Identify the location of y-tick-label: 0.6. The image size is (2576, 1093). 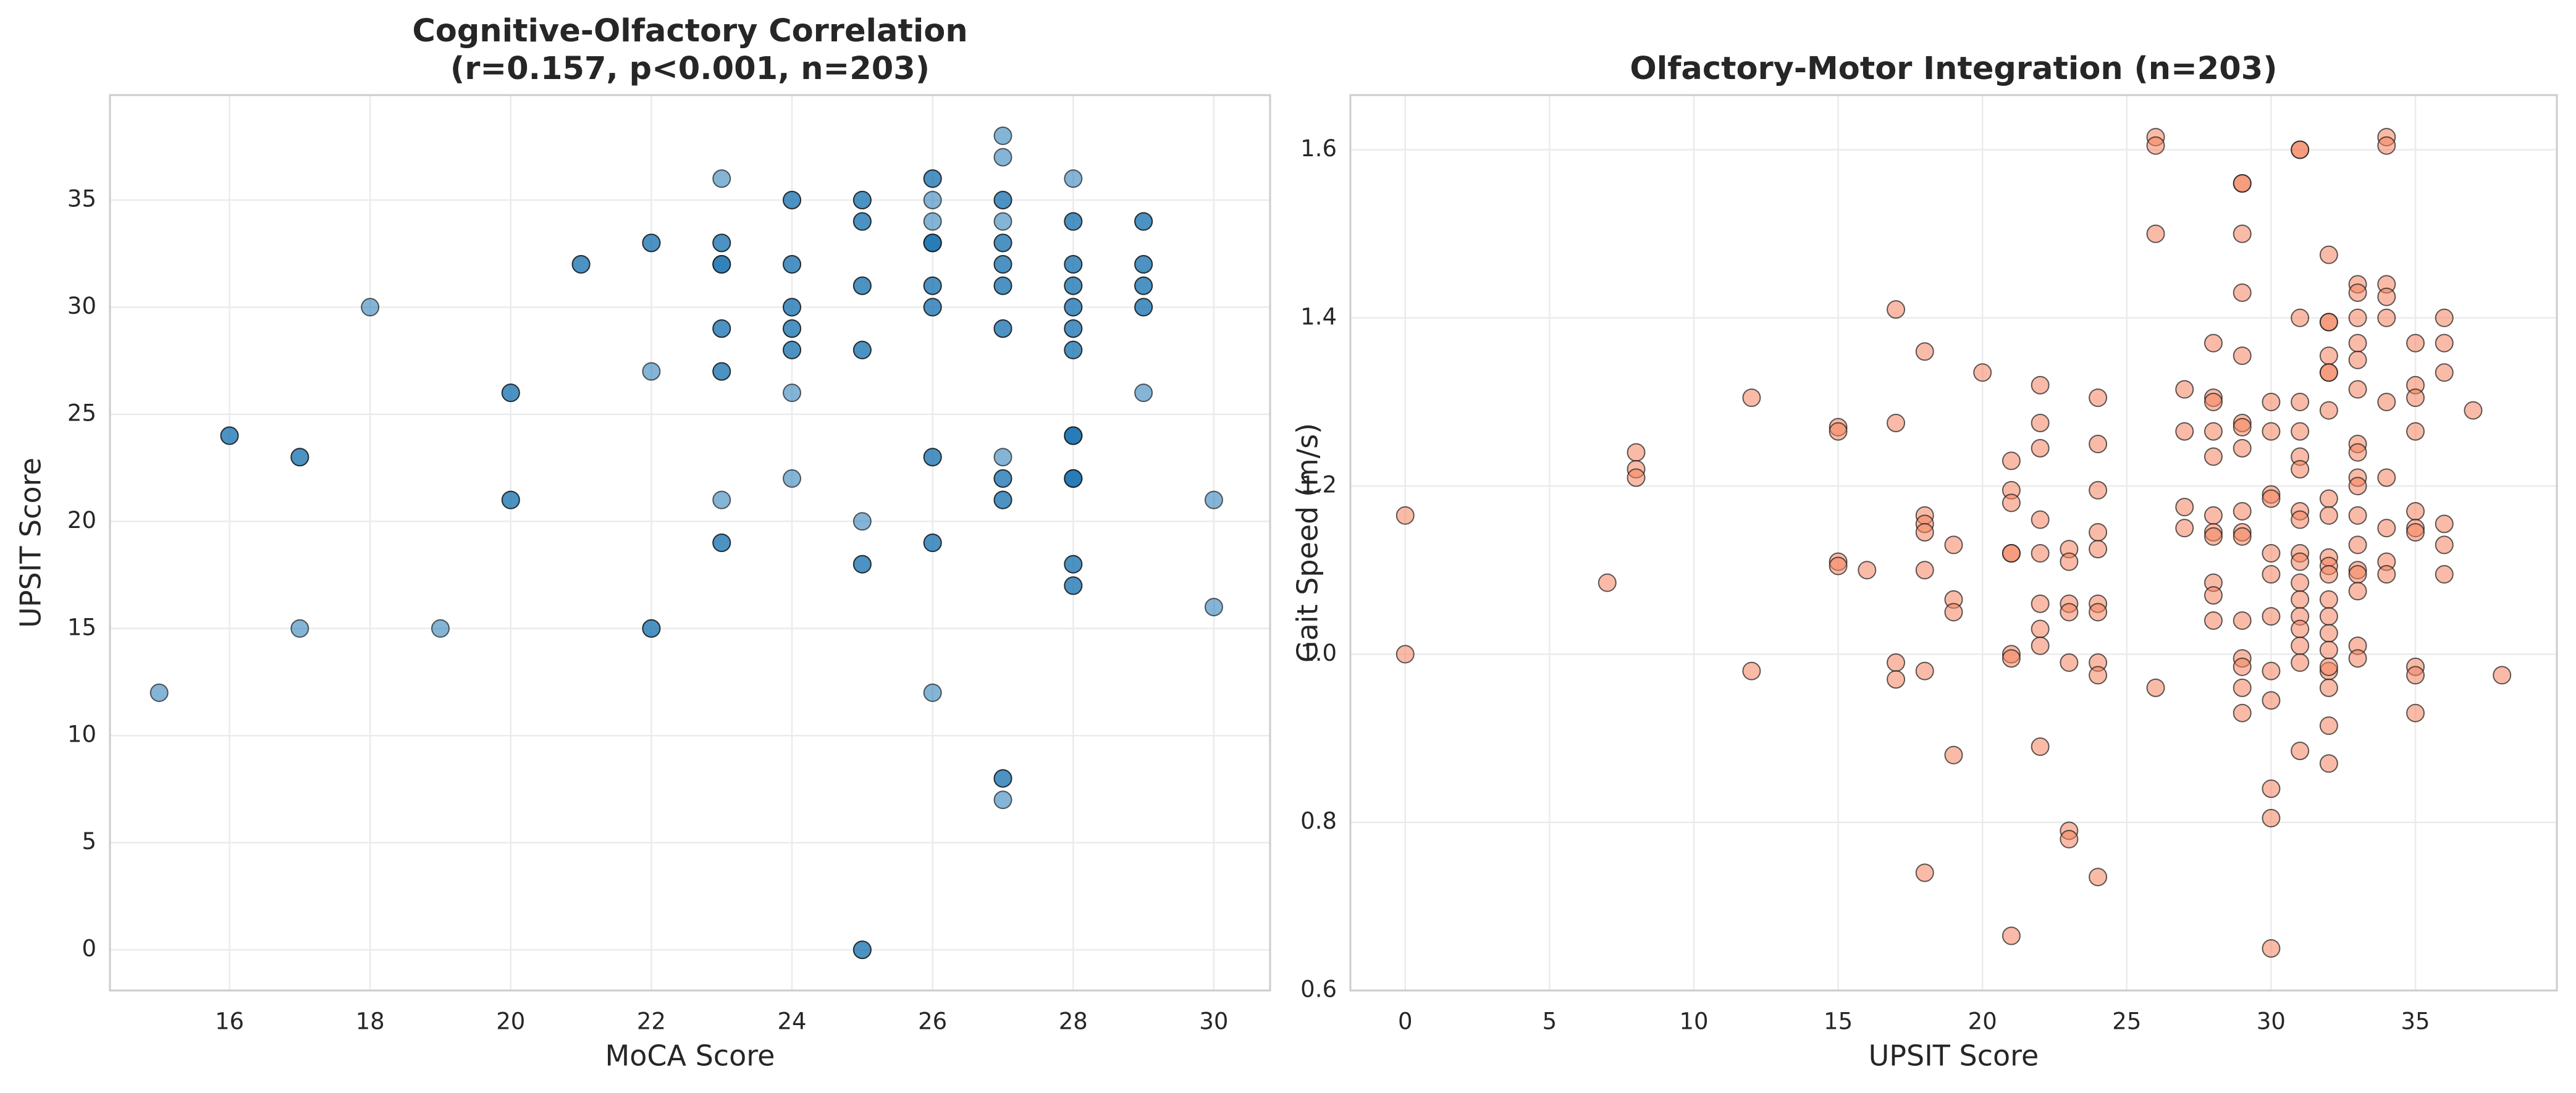
(1318, 989).